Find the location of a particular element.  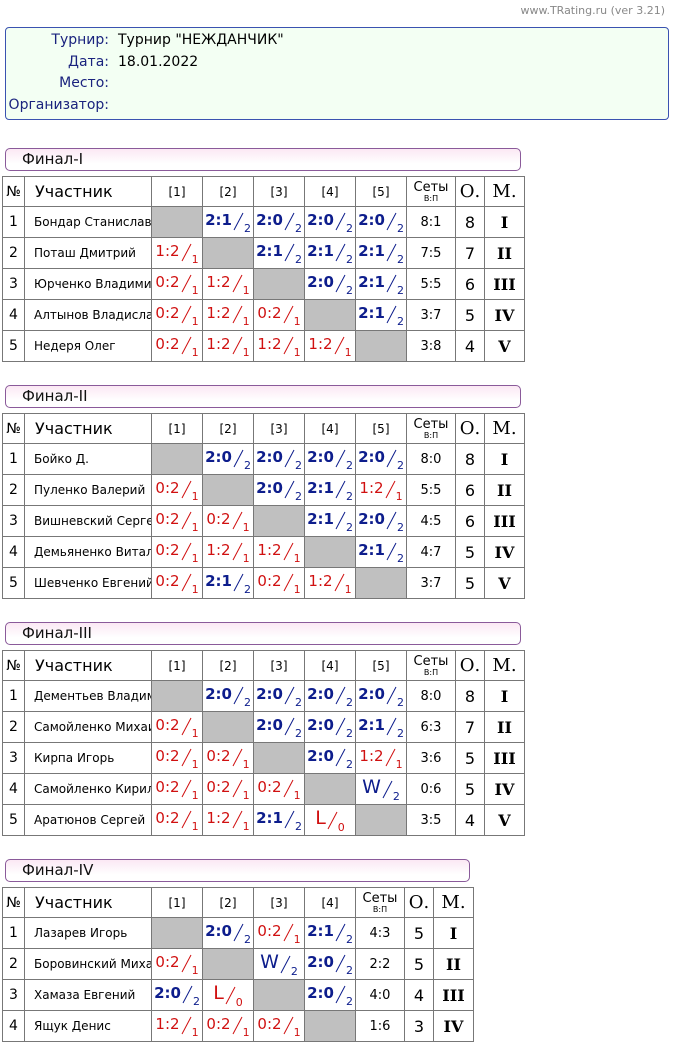

row-number: 1 is located at coordinates (13, 696).